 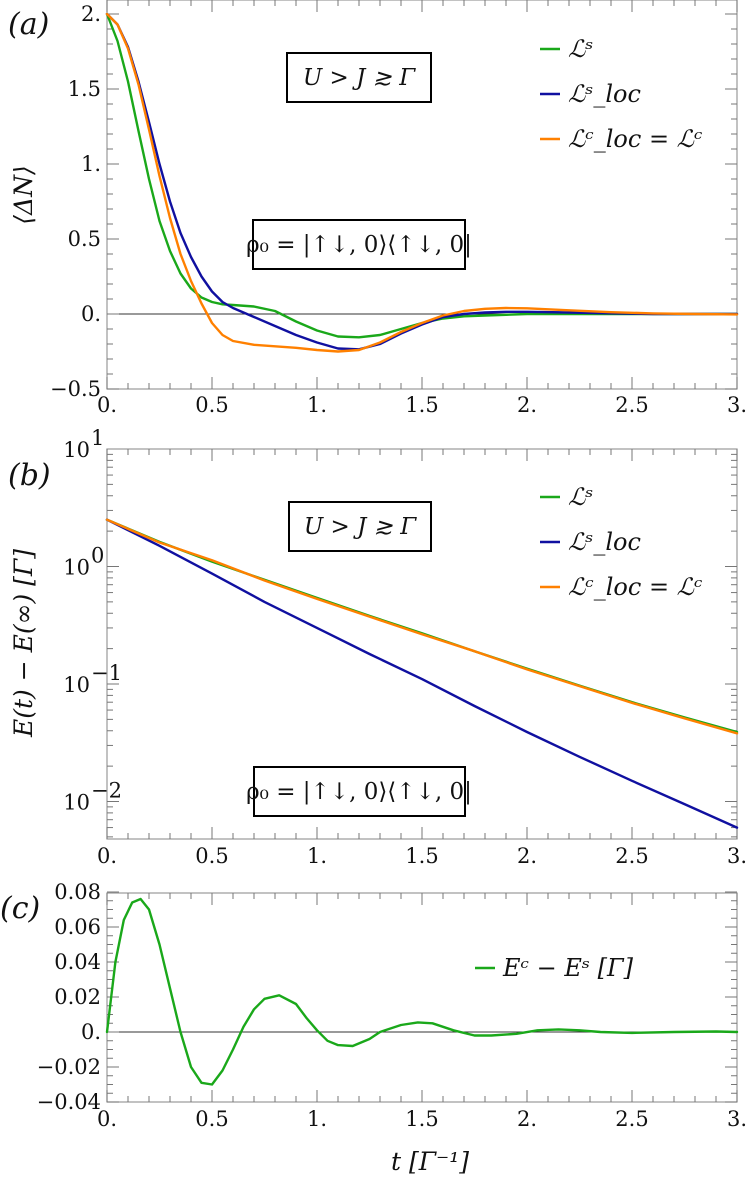 What do you see at coordinates (91, 14) in the screenshot?
I see `y-tick-label: 2.` at bounding box center [91, 14].